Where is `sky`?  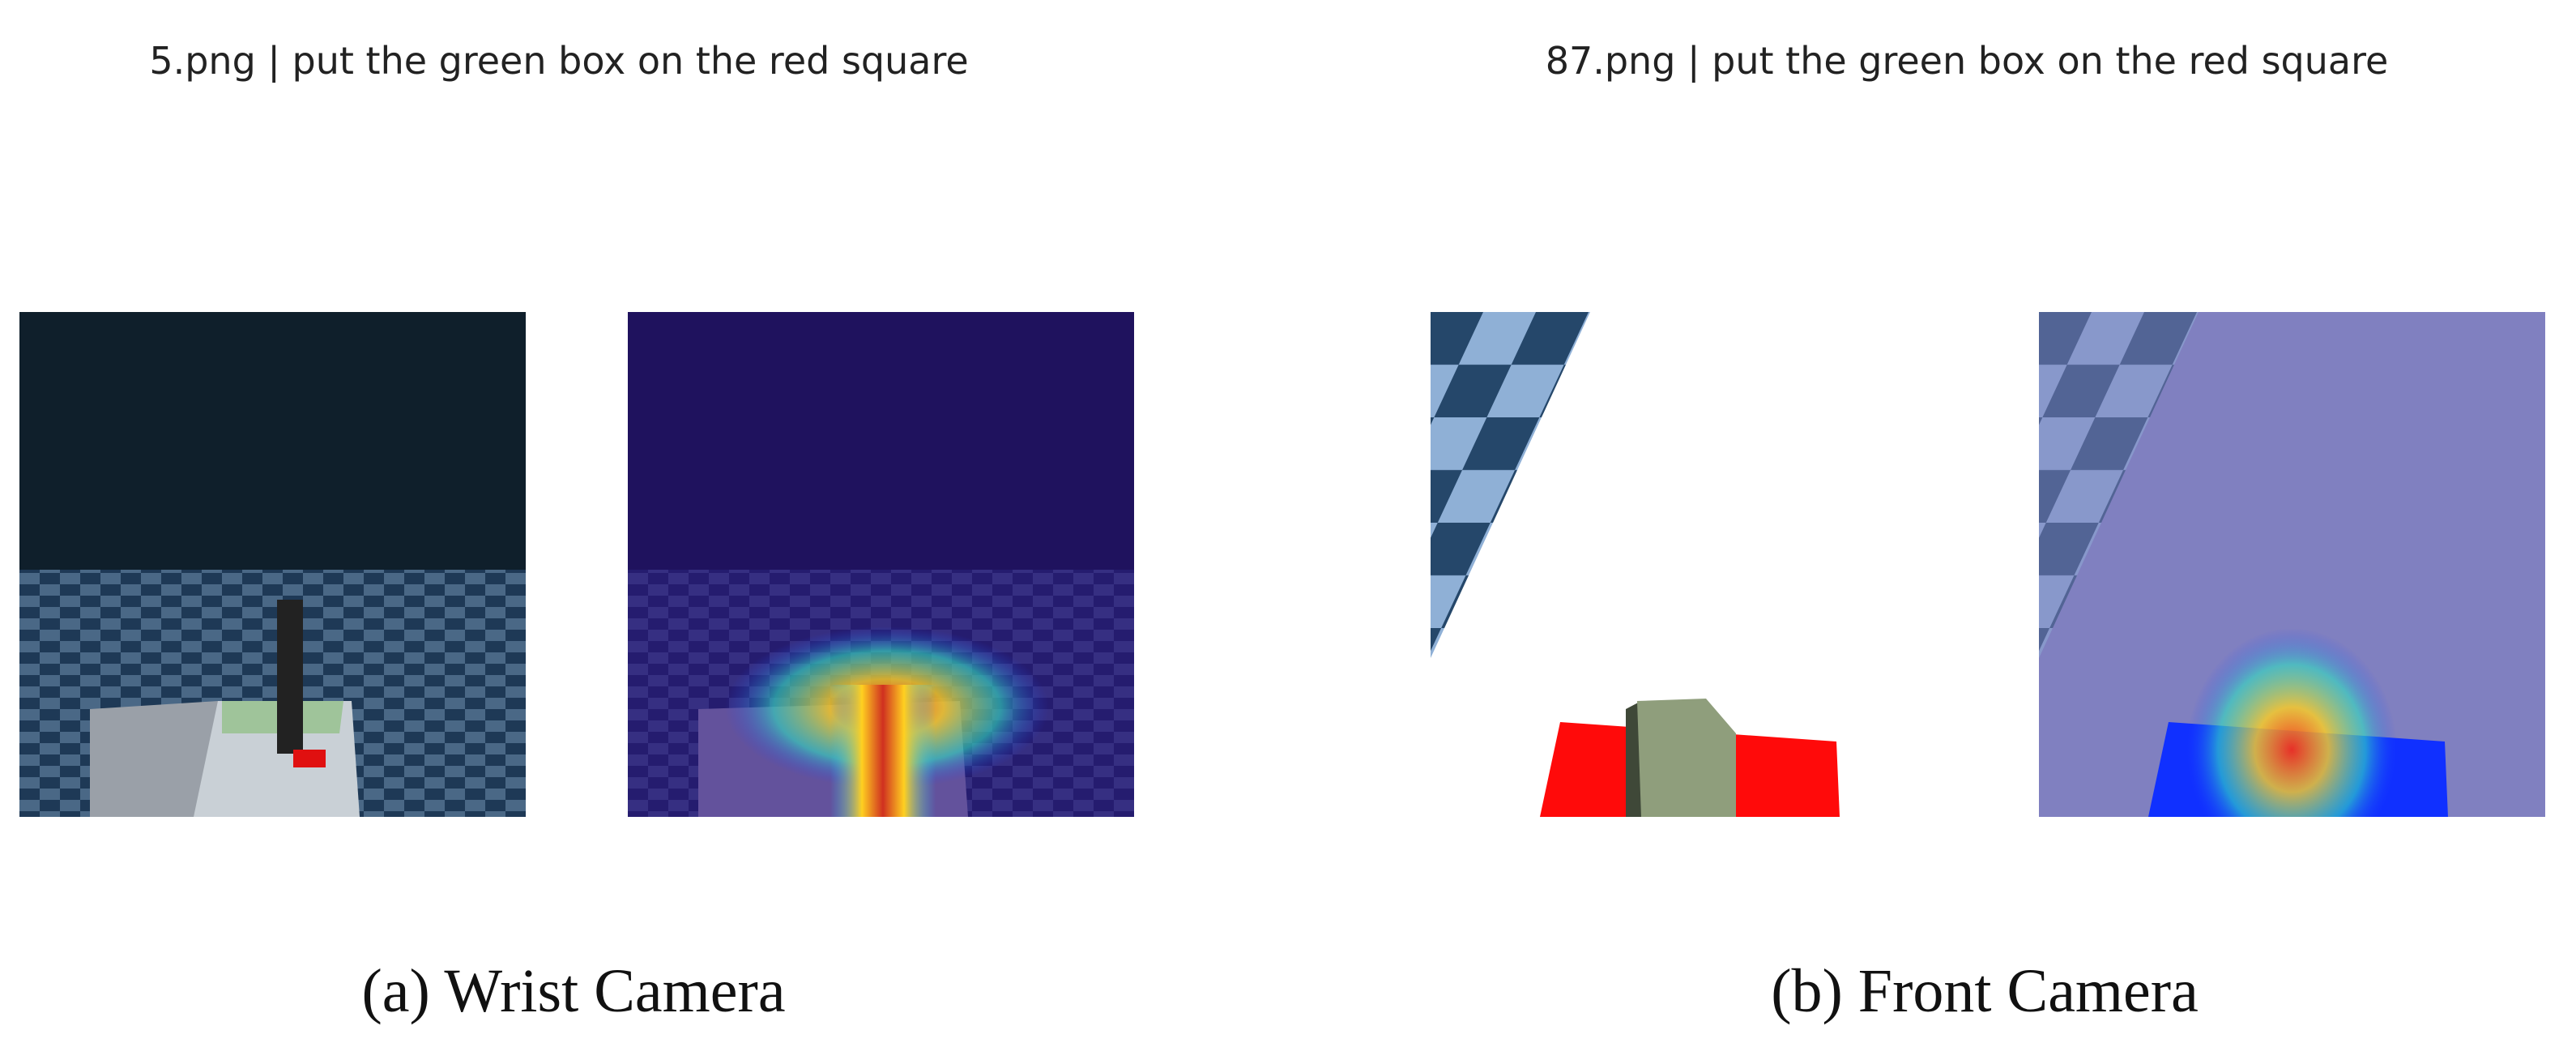
sky is located at coordinates (272, 441).